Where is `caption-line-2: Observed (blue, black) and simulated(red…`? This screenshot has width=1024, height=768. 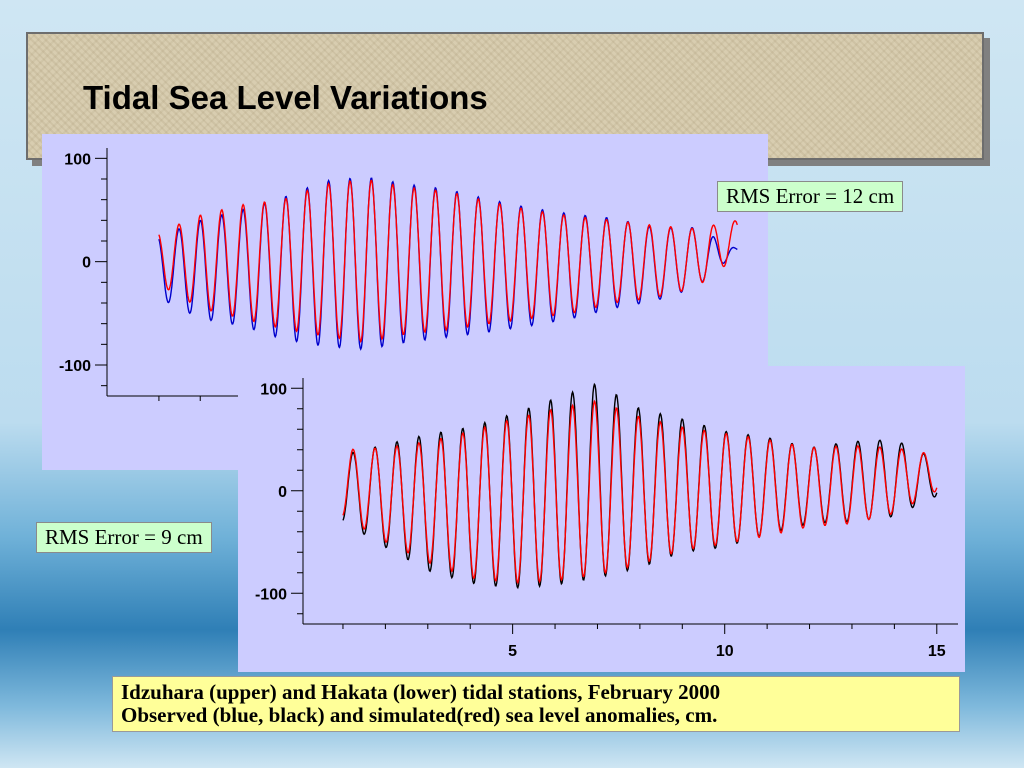
caption-line-2: Observed (blue, black) and simulated(red… is located at coordinates (419, 715).